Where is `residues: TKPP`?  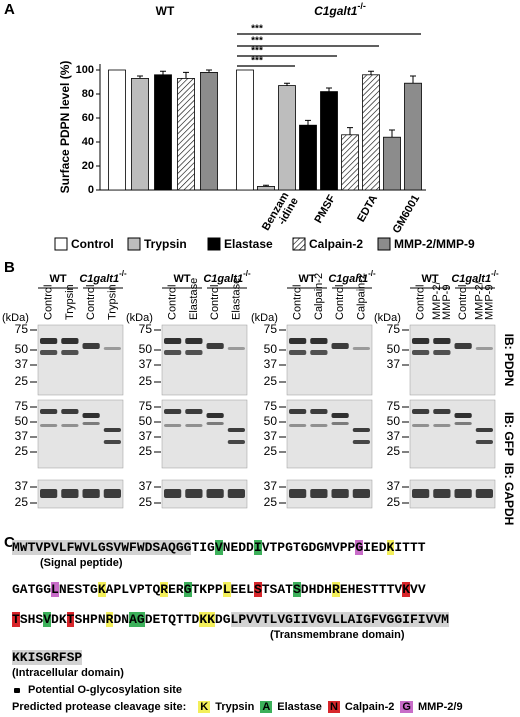
residues: TKPP is located at coordinates (207, 589).